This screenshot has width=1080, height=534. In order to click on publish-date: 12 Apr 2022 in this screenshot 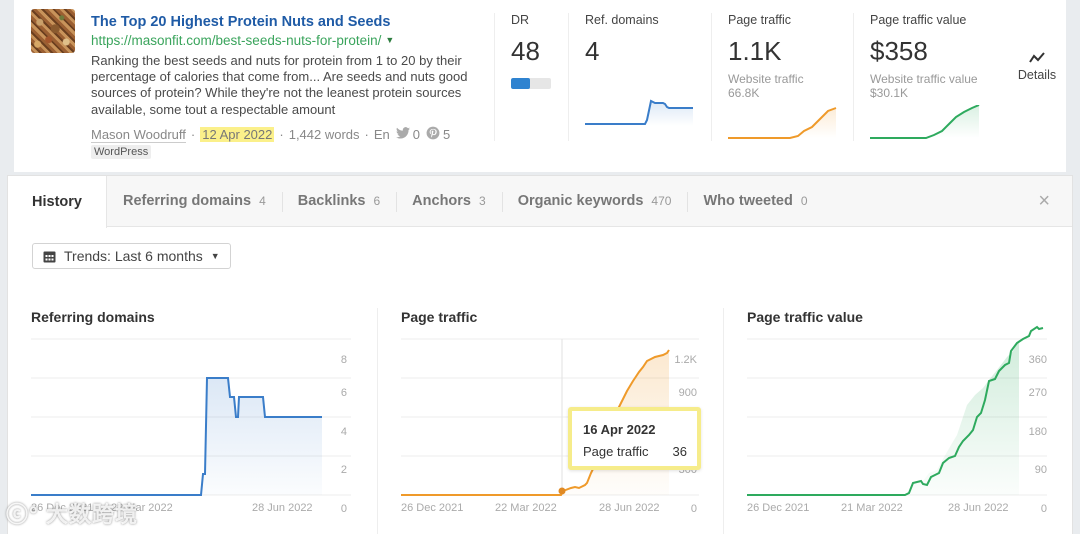, I will do `click(237, 134)`.